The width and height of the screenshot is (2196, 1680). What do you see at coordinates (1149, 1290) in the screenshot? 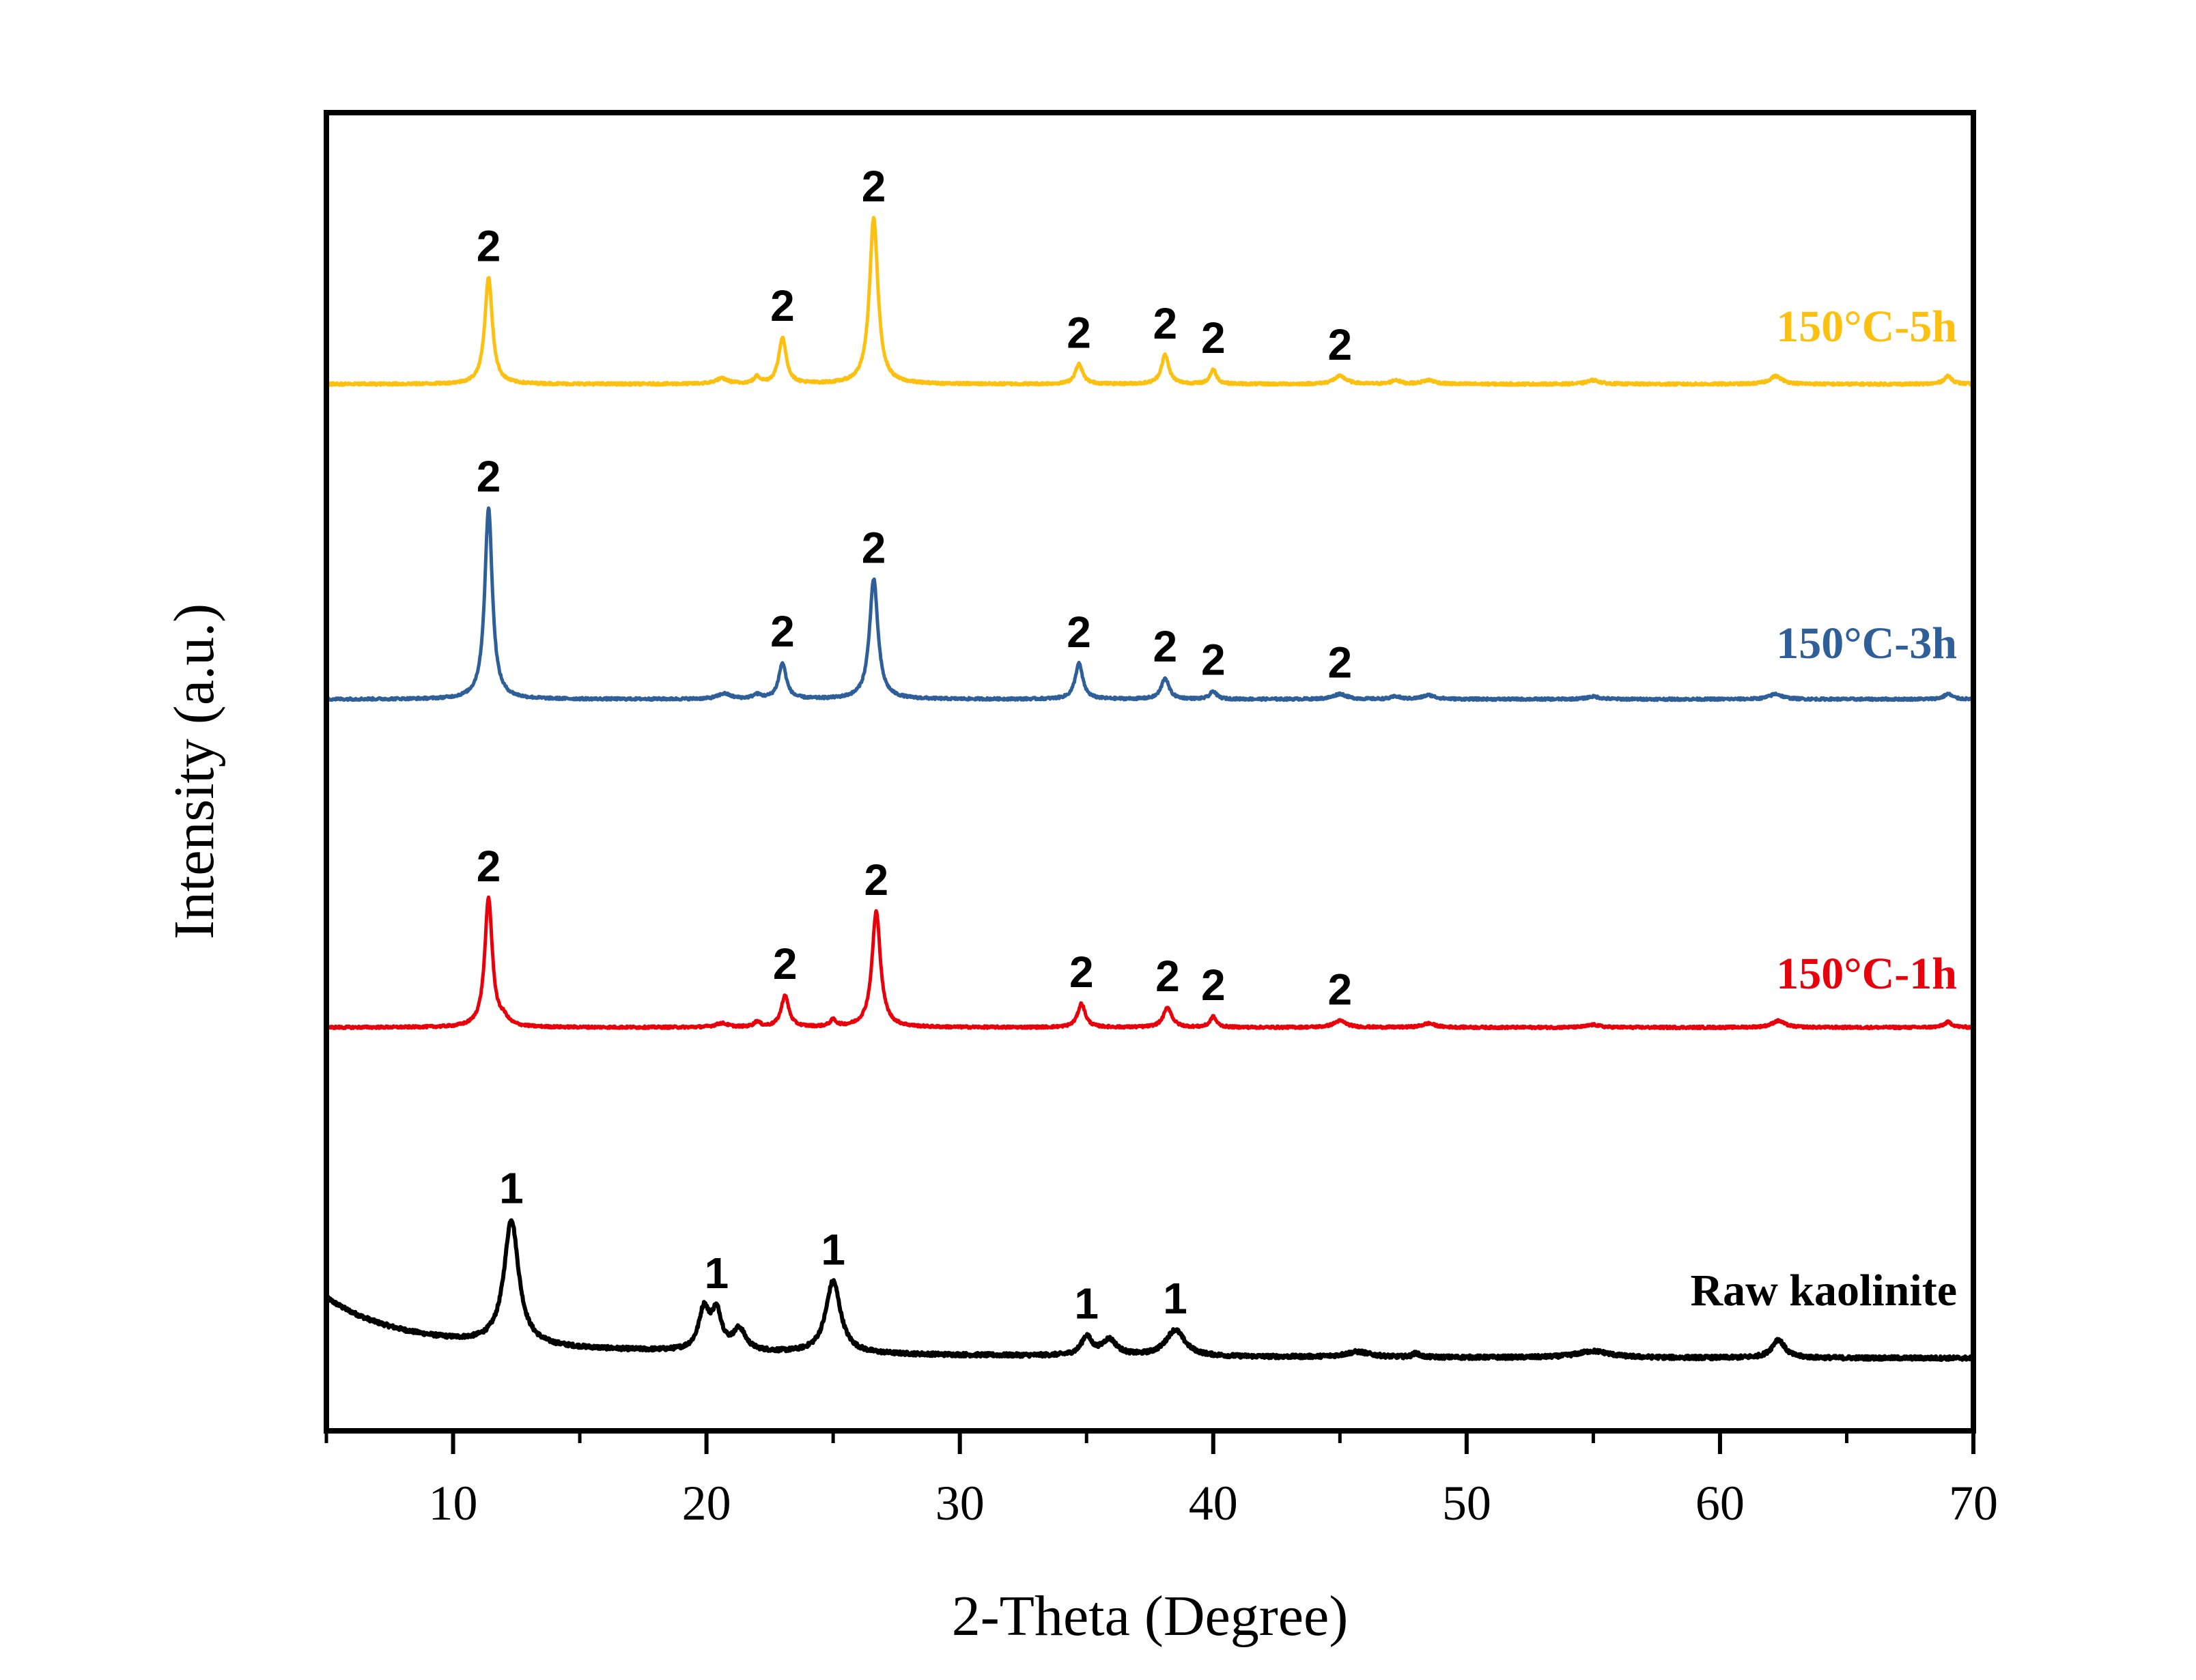
I see `series-line-raw-kaolinite` at bounding box center [1149, 1290].